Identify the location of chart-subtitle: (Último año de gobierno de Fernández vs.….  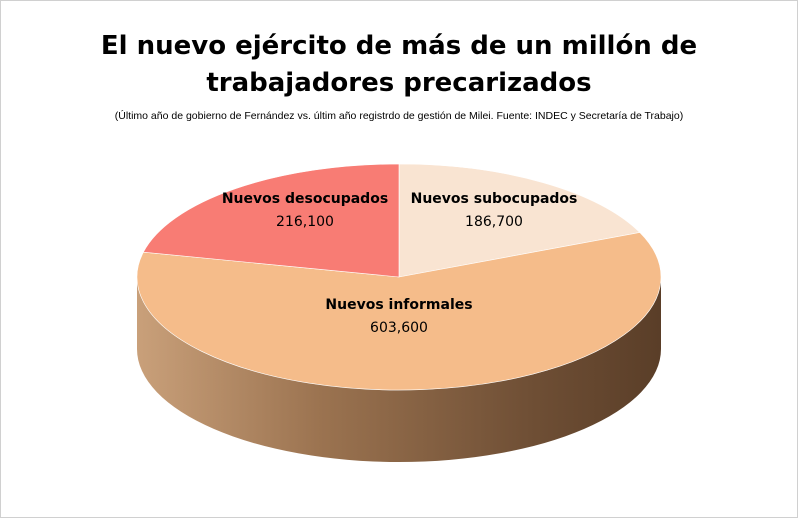
(399, 116).